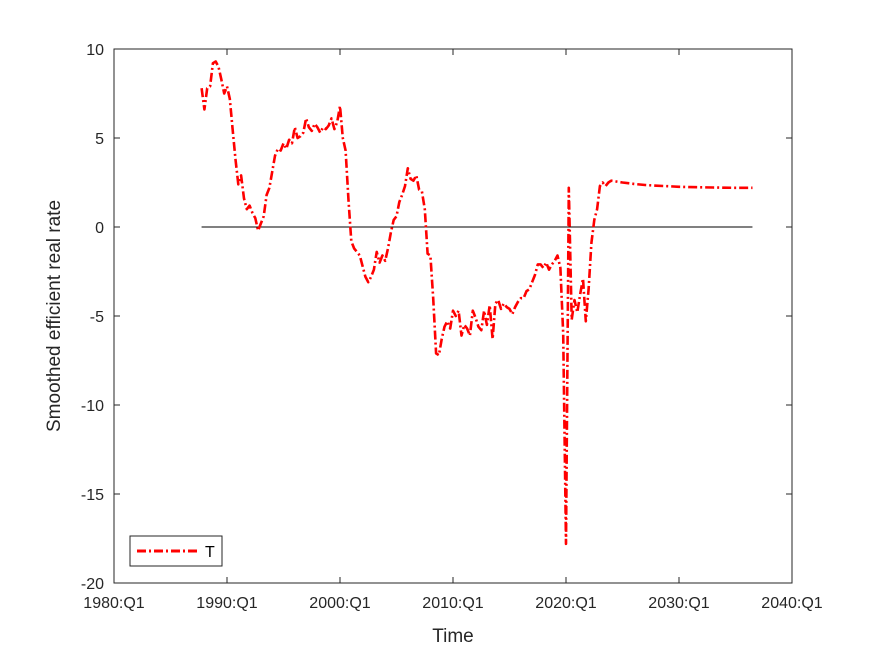 Image resolution: width=875 pixels, height=656 pixels. I want to click on x-tick-label: 1980:Q1, so click(113, 603).